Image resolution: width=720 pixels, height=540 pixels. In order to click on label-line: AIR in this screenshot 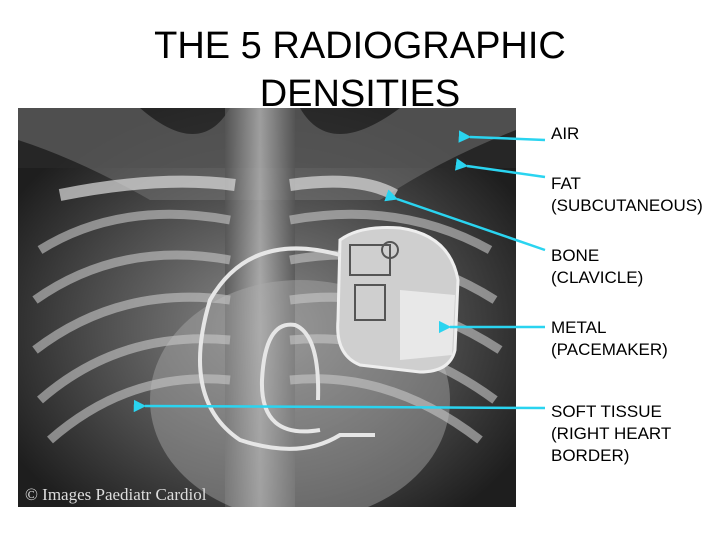, I will do `click(565, 133)`.